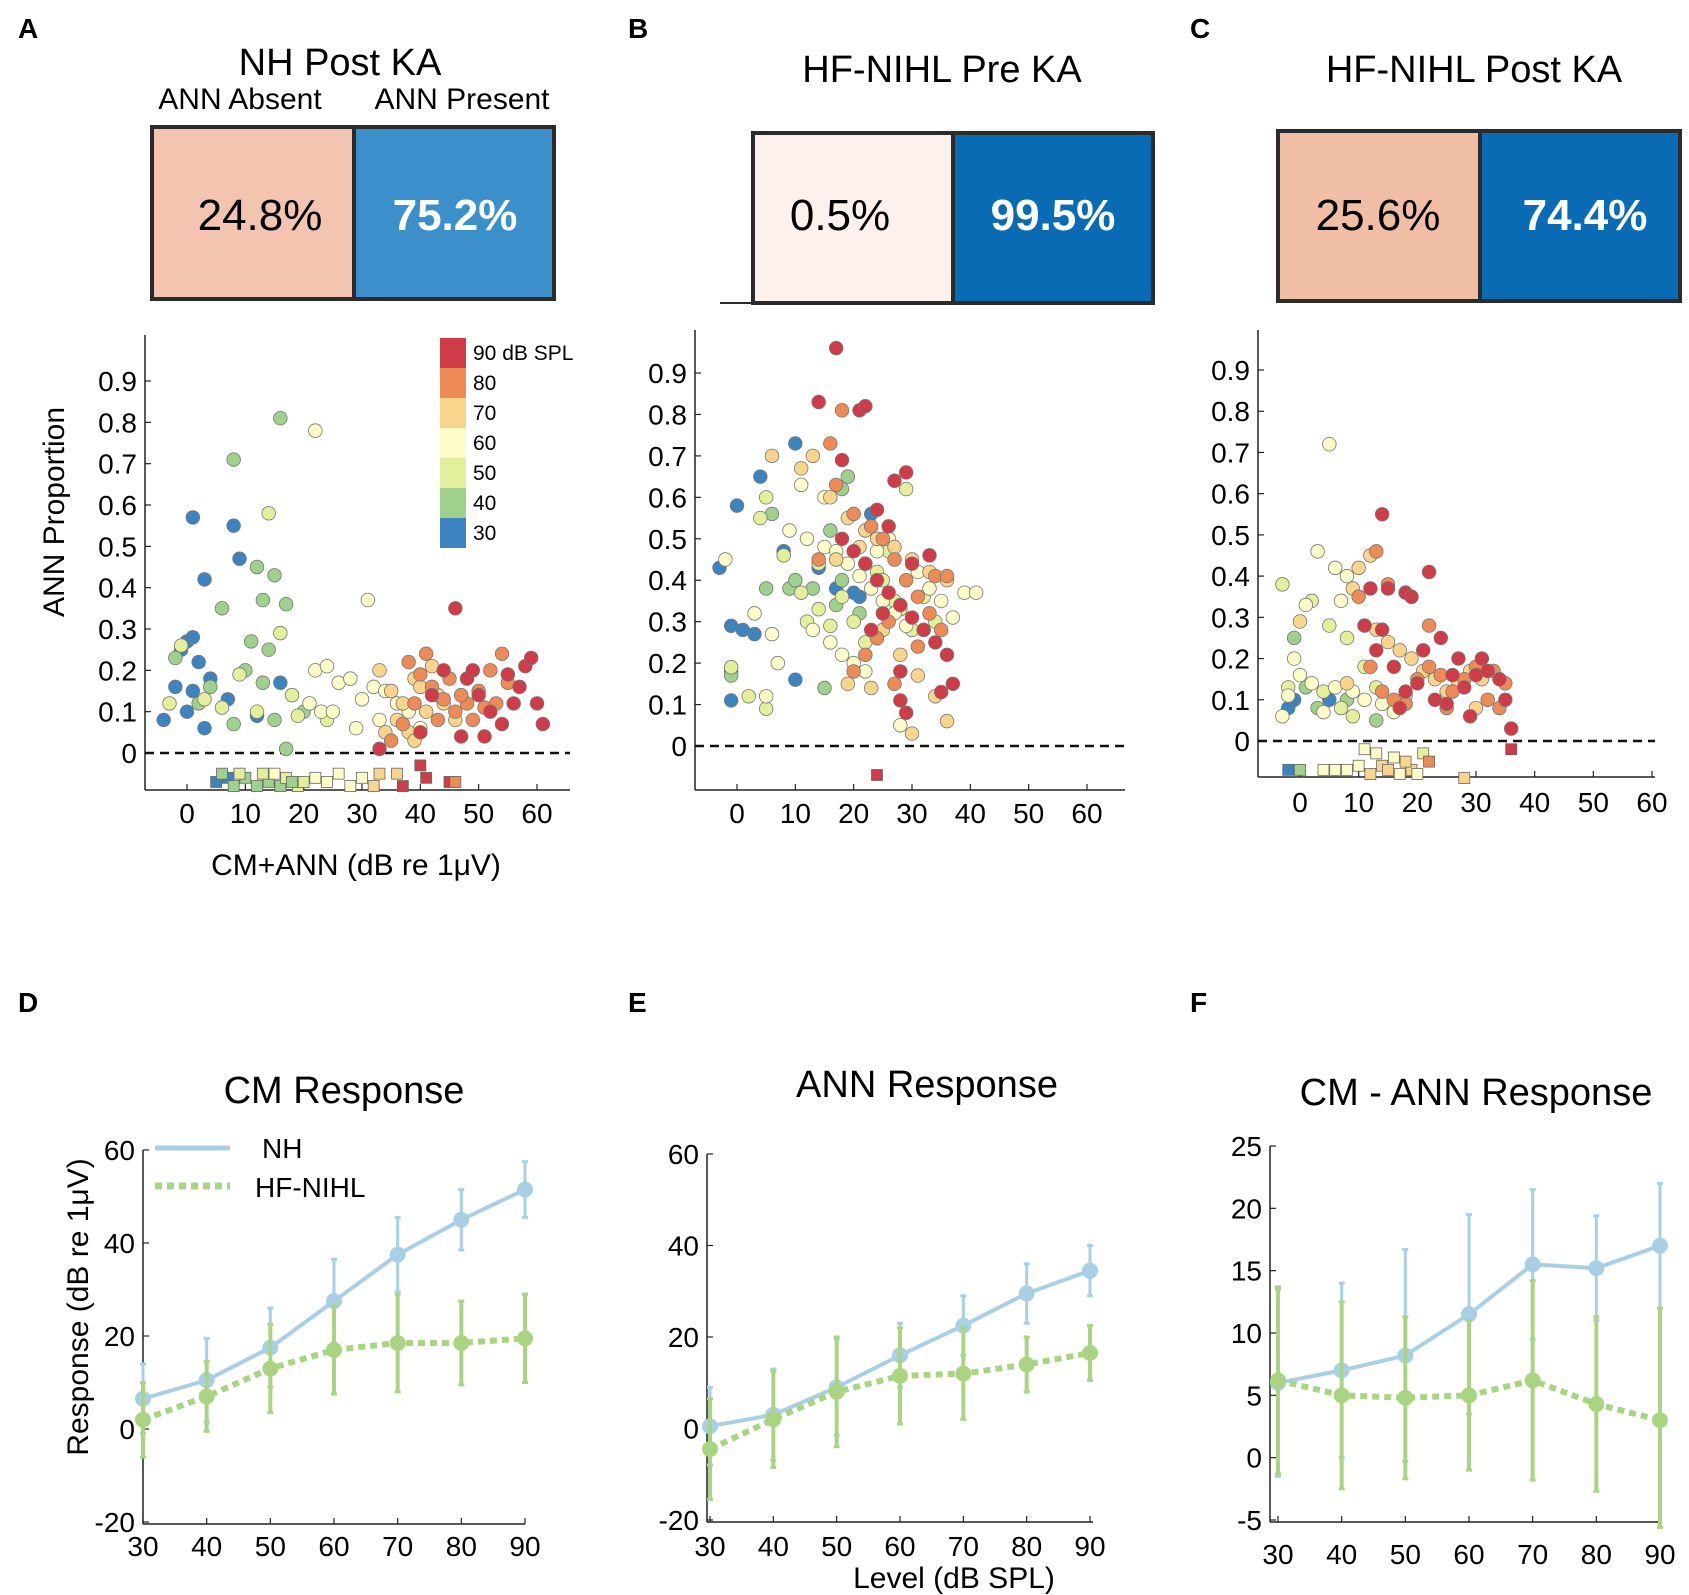 This screenshot has height=1595, width=1689. What do you see at coordinates (667, 539) in the screenshot?
I see `y-tick-label: 0.5` at bounding box center [667, 539].